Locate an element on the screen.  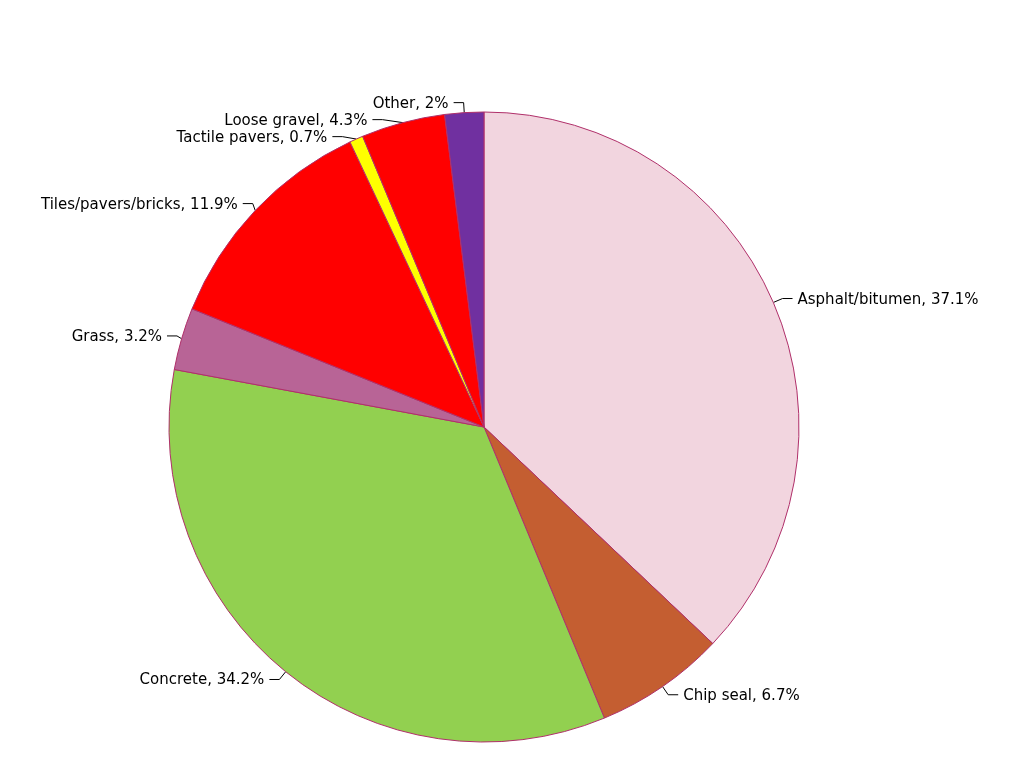
slice-label: Asphalt/bitumen, 37.1% is located at coordinates (888, 298).